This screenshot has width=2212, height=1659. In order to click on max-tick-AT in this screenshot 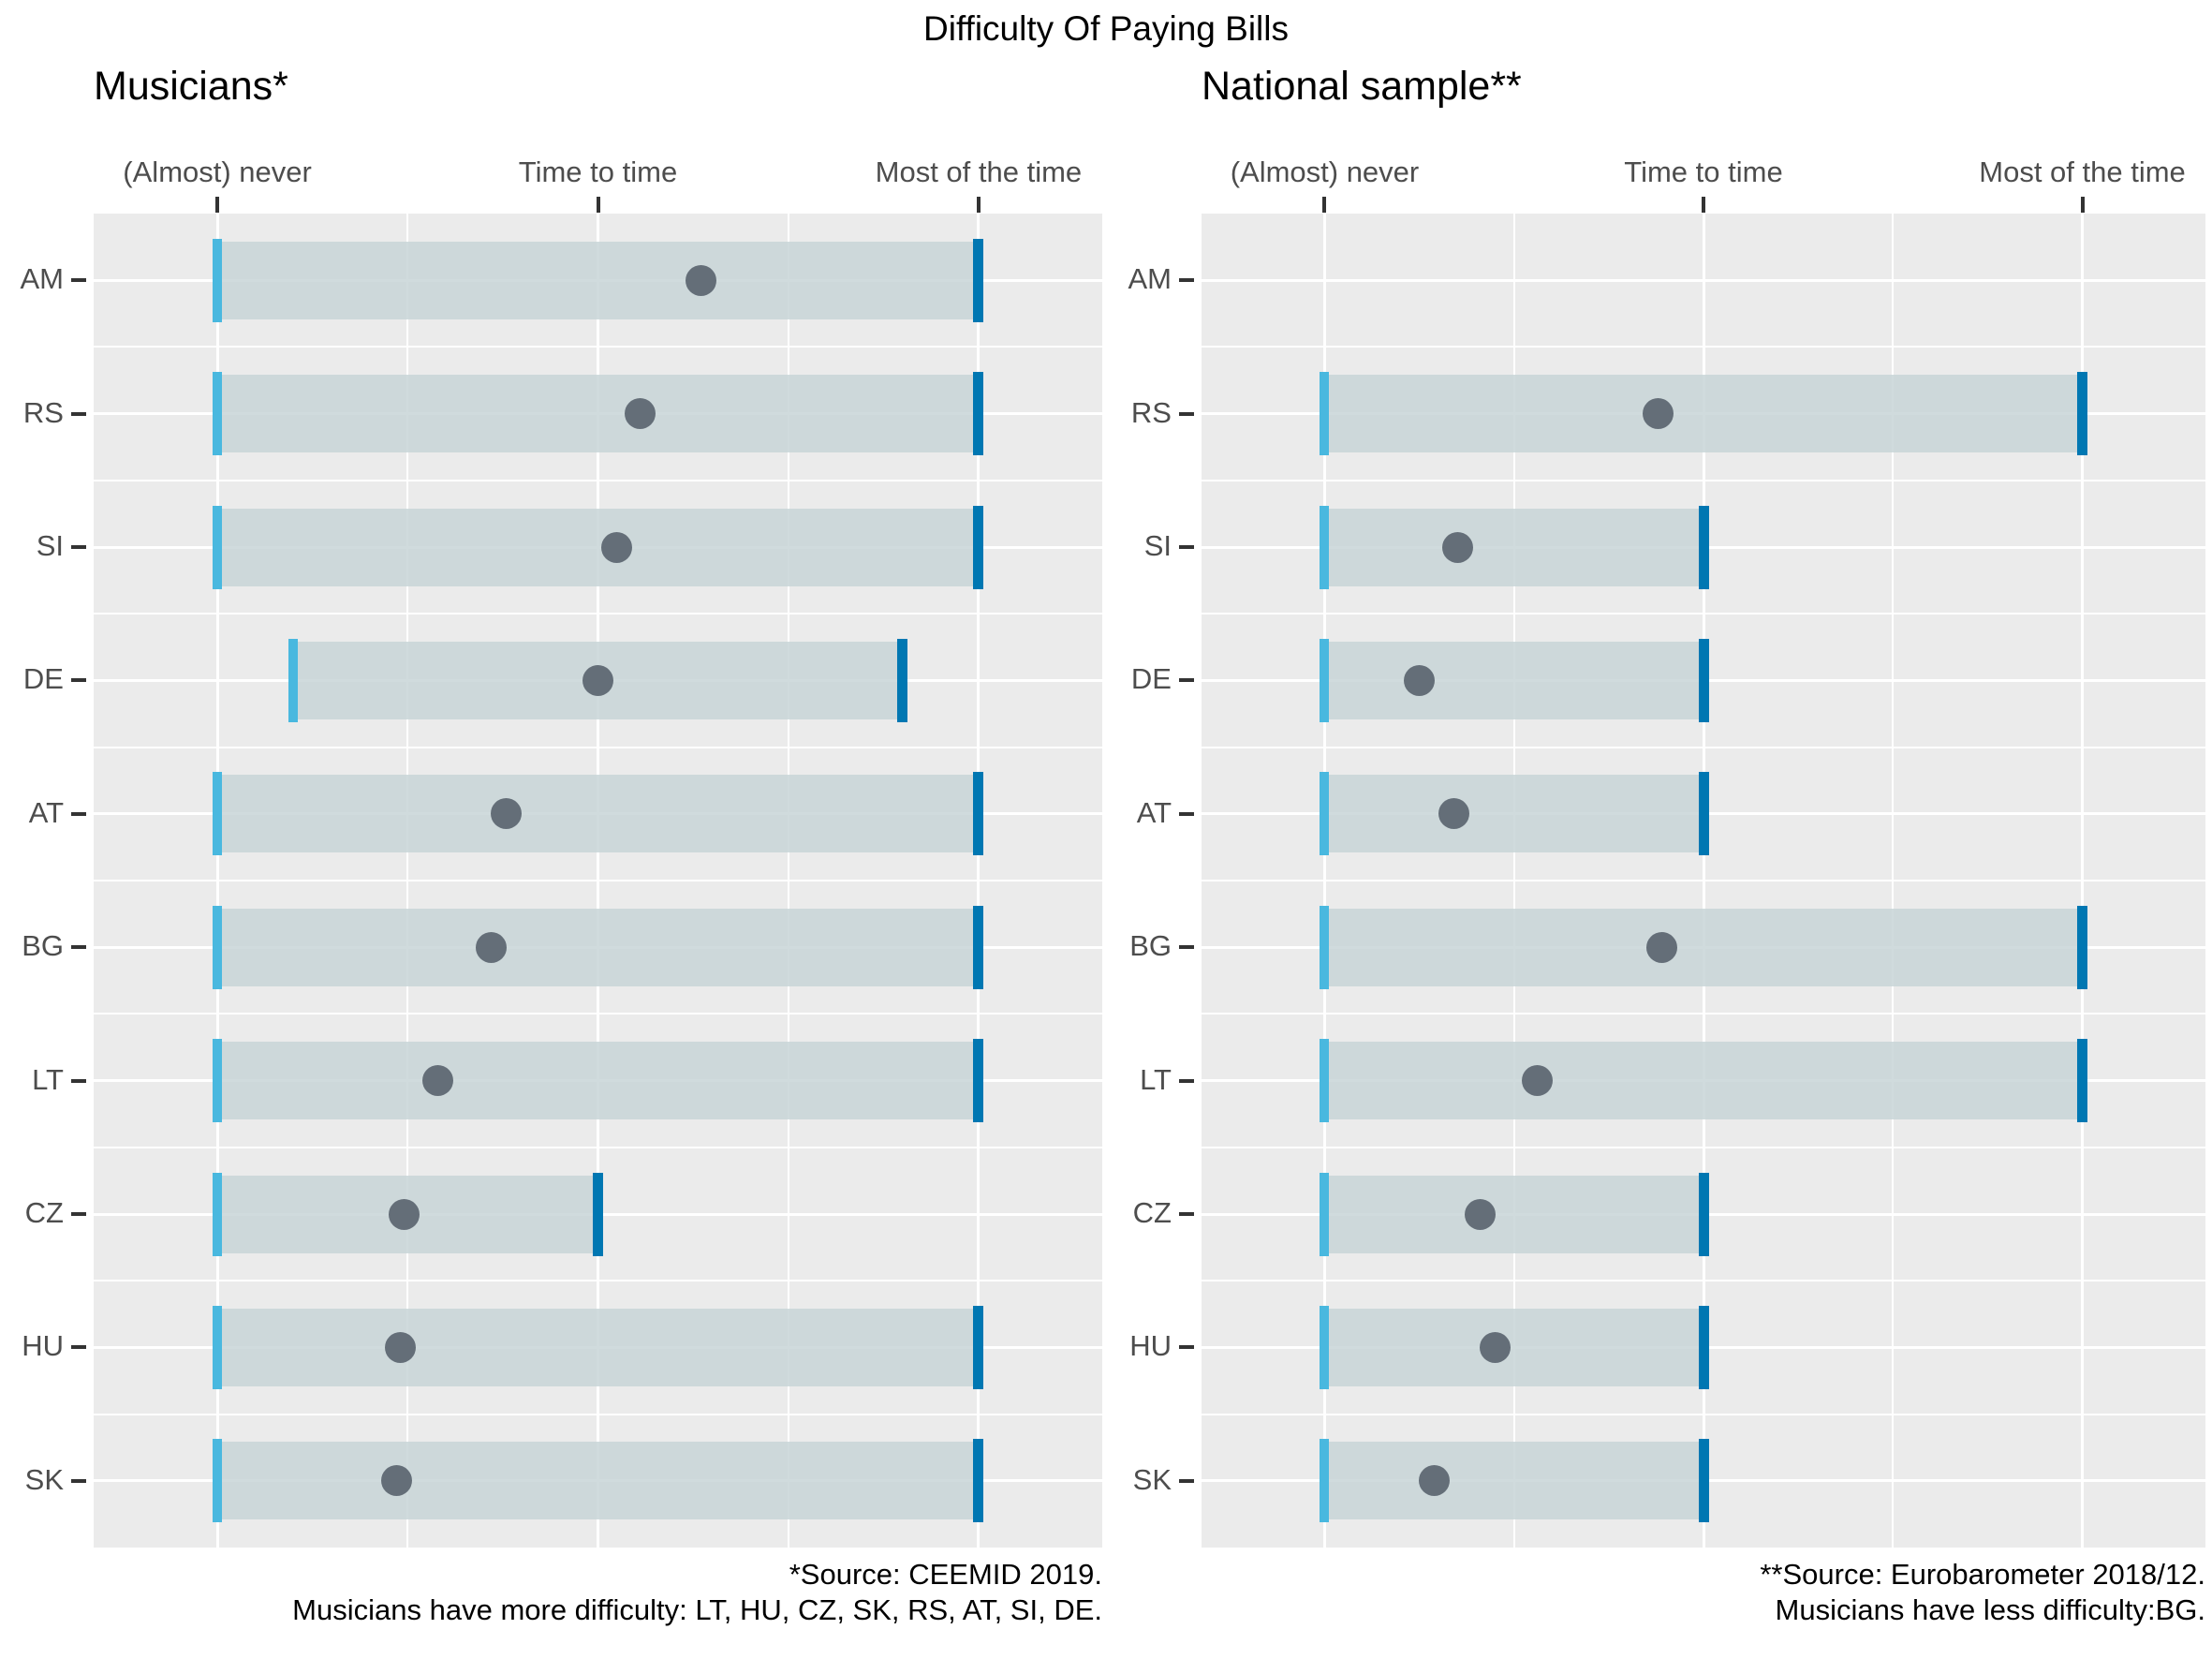, I will do `click(1704, 814)`.